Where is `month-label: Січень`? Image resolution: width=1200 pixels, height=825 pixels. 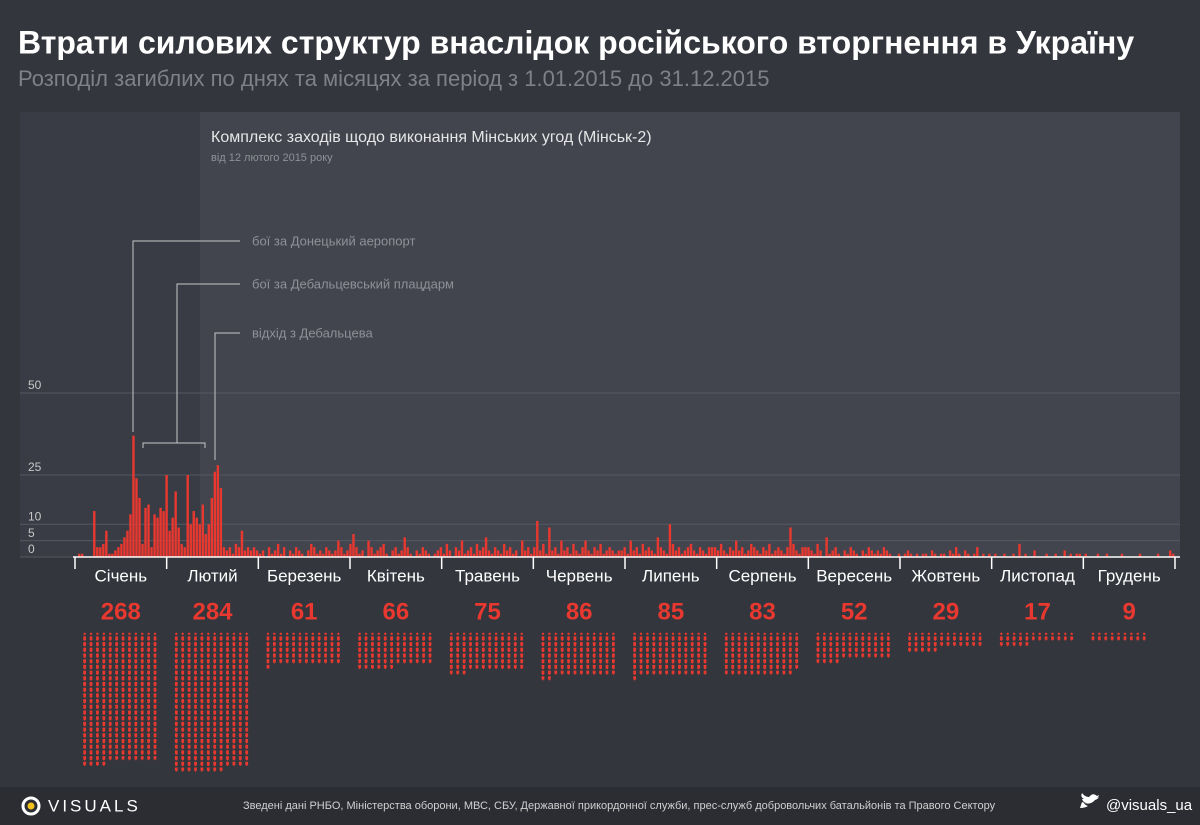
month-label: Січень is located at coordinates (121, 575).